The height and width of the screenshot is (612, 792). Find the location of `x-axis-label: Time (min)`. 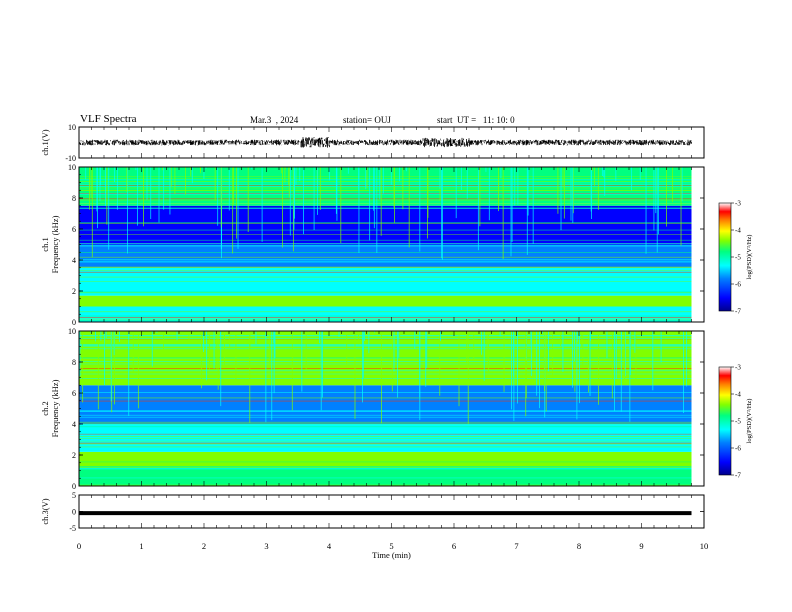

x-axis-label: Time (min) is located at coordinates (391, 555).